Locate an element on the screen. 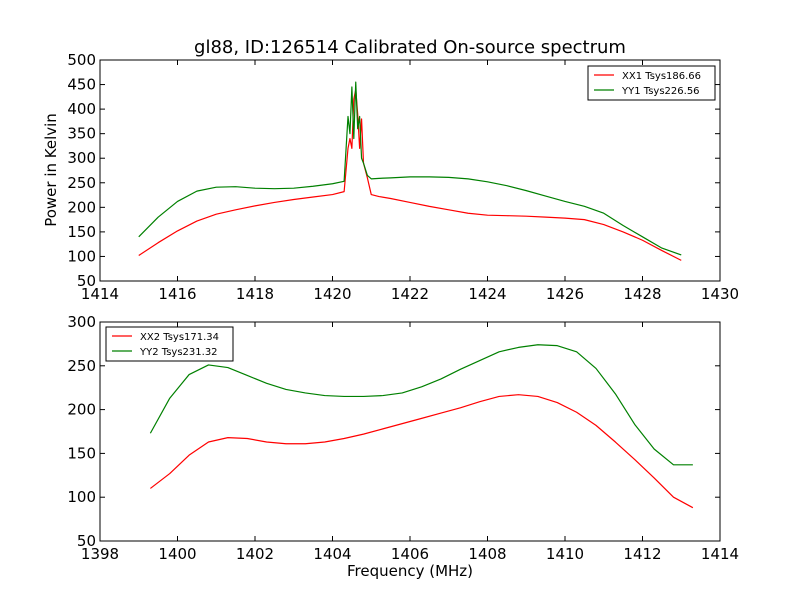  x-tick-label: 1404 is located at coordinates (332, 554).